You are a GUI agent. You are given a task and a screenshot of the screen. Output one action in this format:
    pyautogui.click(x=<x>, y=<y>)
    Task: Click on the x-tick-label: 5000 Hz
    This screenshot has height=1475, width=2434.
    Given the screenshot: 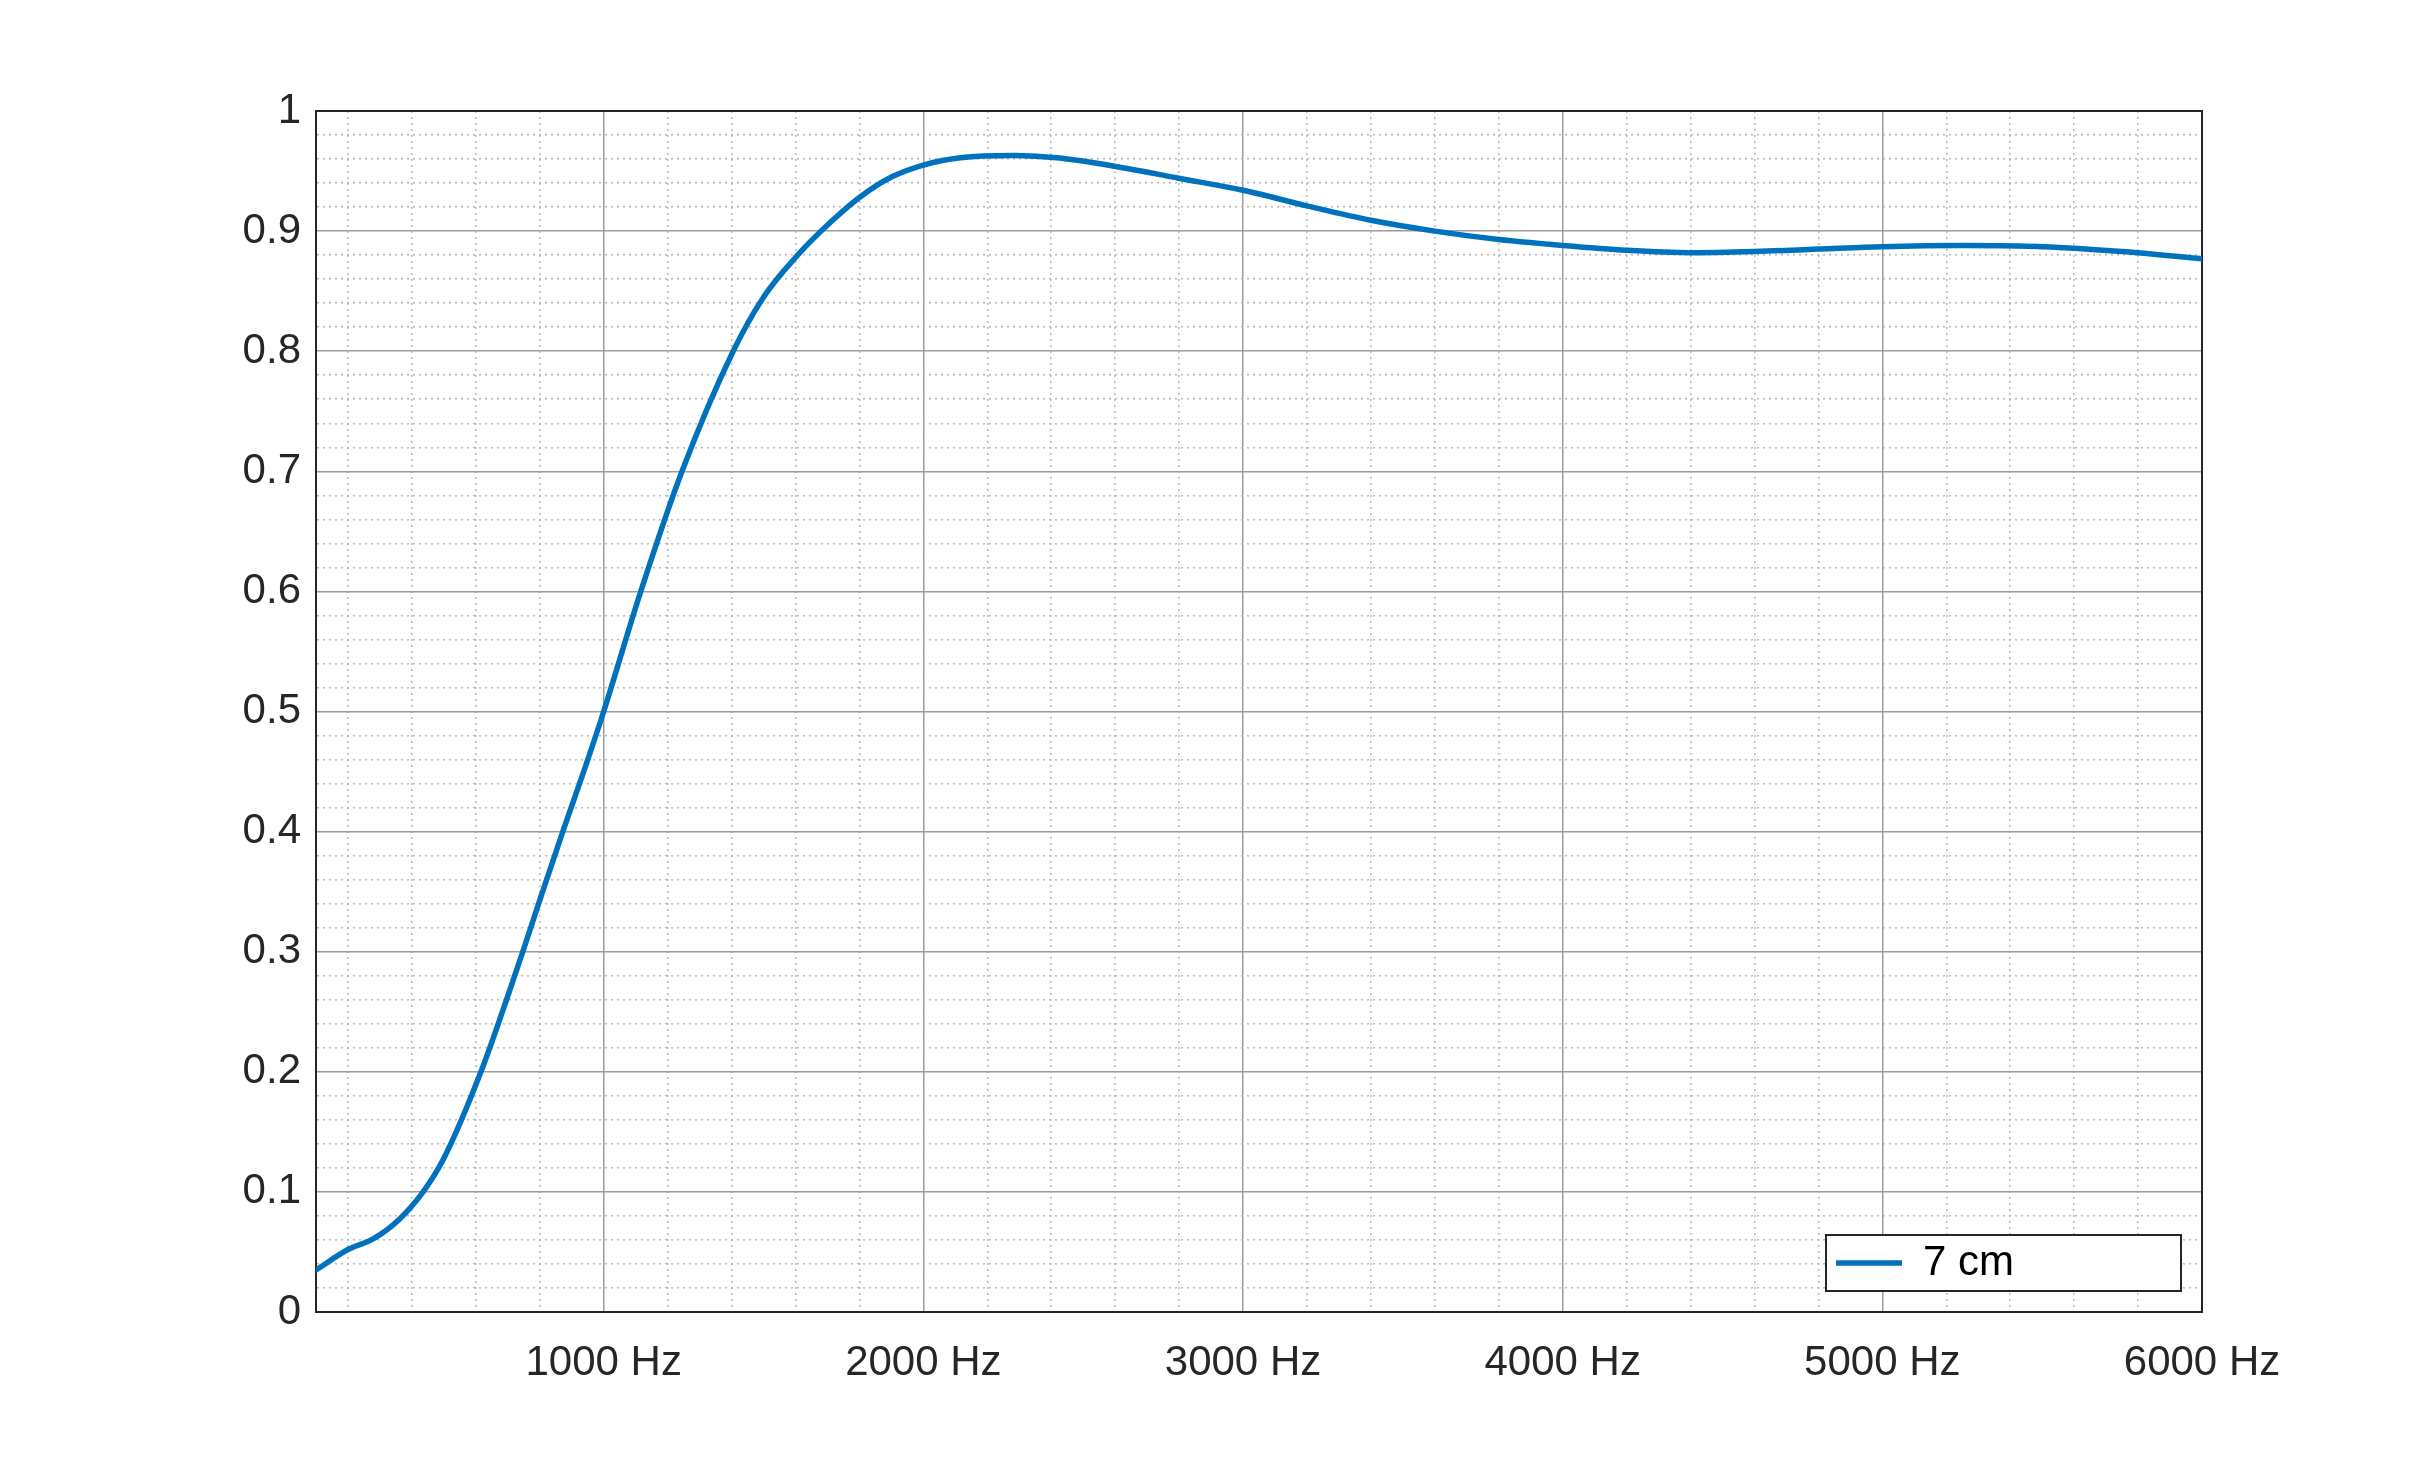 What is the action you would take?
    pyautogui.click(x=1882, y=1360)
    